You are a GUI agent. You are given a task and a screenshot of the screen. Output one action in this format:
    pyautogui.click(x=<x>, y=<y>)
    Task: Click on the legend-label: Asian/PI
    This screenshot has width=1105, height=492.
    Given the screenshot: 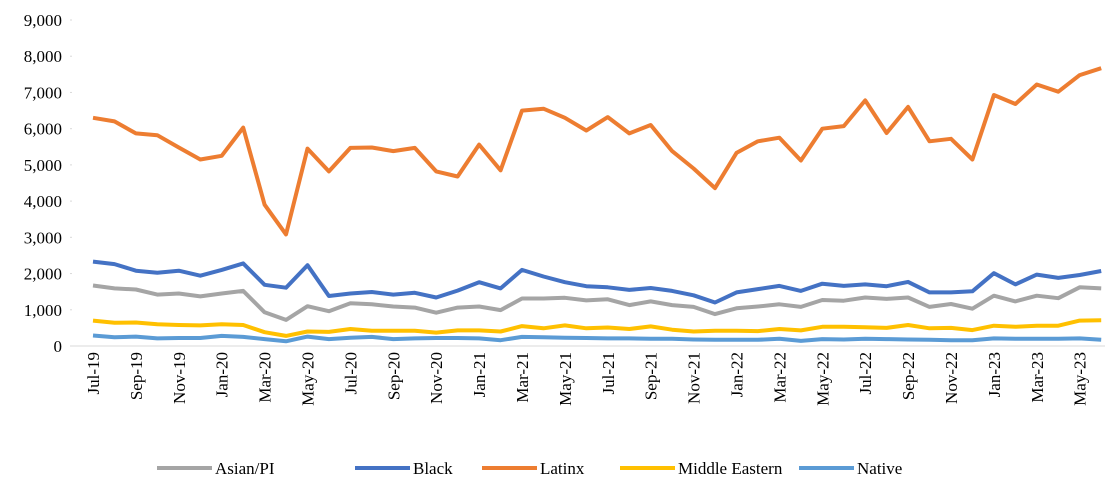 What is the action you would take?
    pyautogui.click(x=245, y=468)
    